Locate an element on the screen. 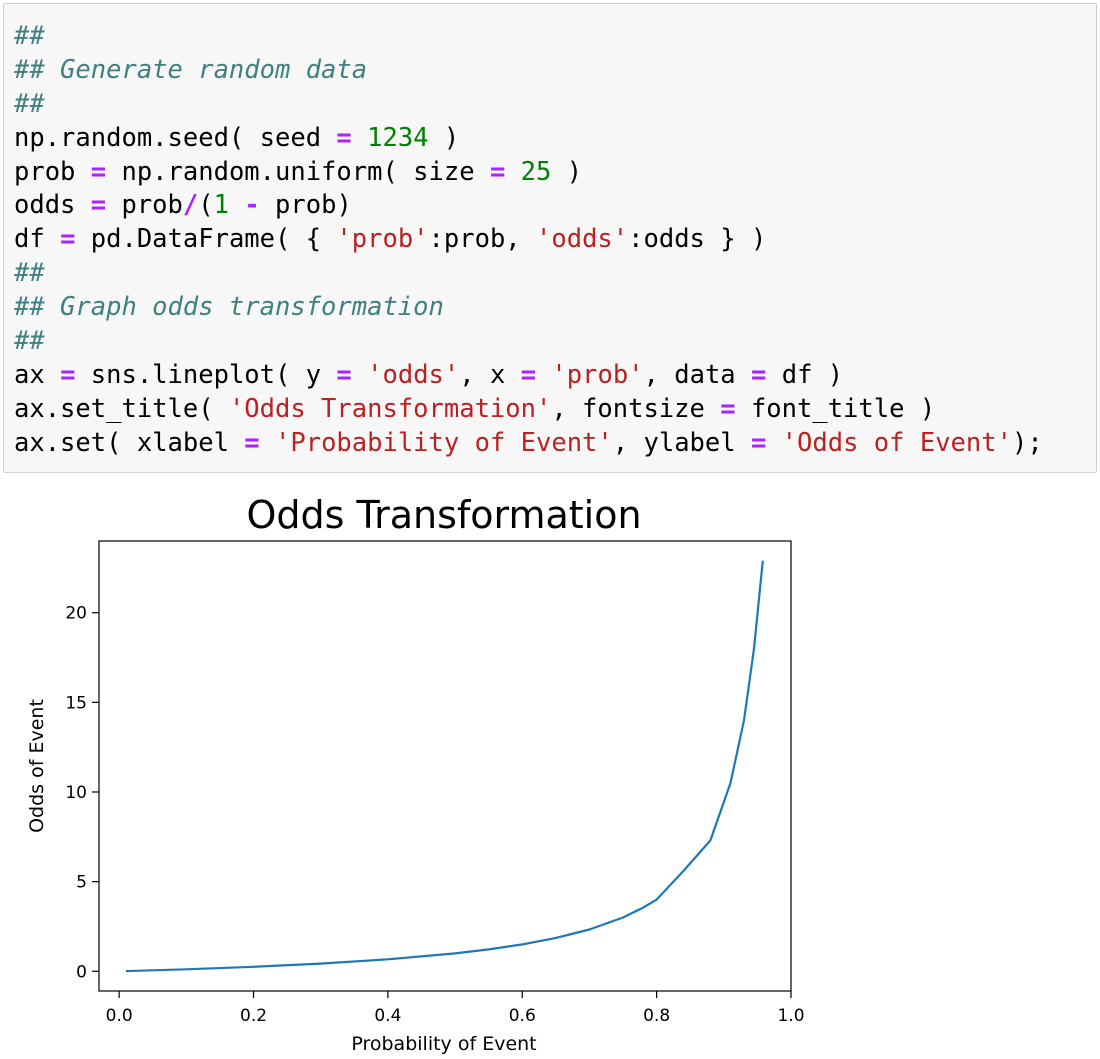  code-token: 1 is located at coordinates (221, 205).